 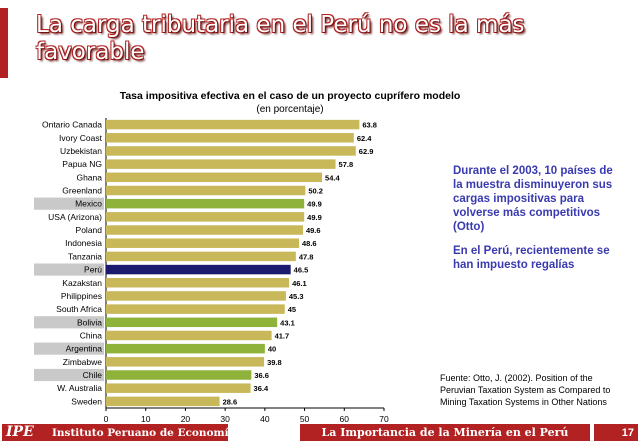 I want to click on category-label: Sweden, so click(x=86, y=401).